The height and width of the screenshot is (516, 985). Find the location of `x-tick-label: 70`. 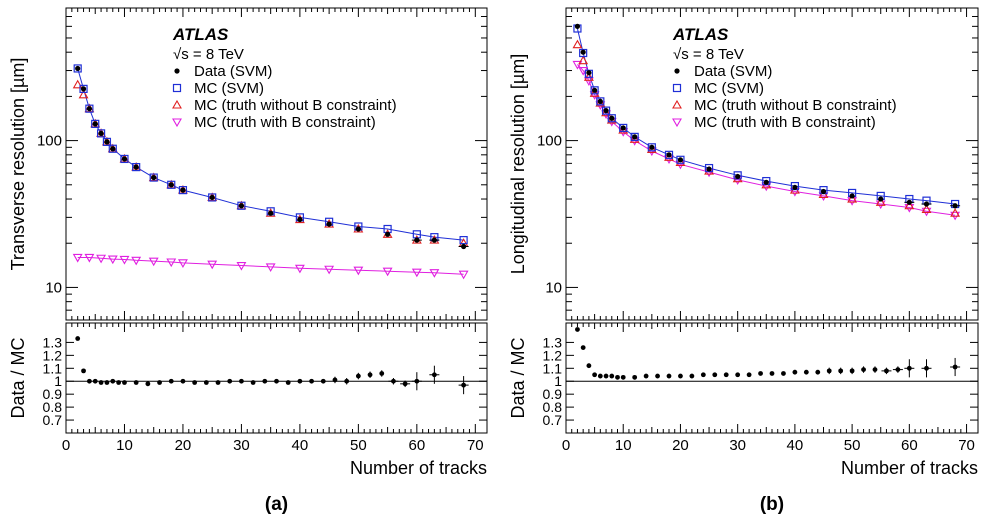

x-tick-label: 70 is located at coordinates (475, 445).